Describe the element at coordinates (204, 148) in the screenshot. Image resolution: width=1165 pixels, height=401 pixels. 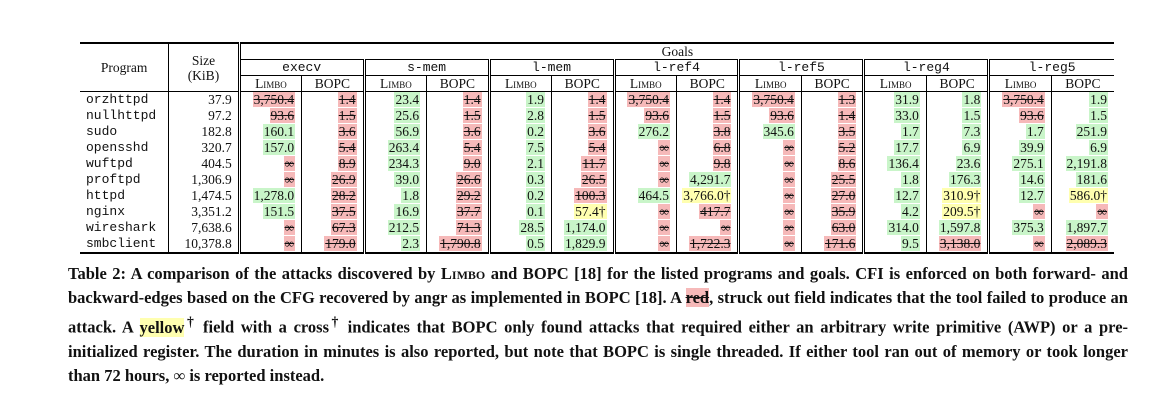
I see `size-cell: 320.7` at that location.